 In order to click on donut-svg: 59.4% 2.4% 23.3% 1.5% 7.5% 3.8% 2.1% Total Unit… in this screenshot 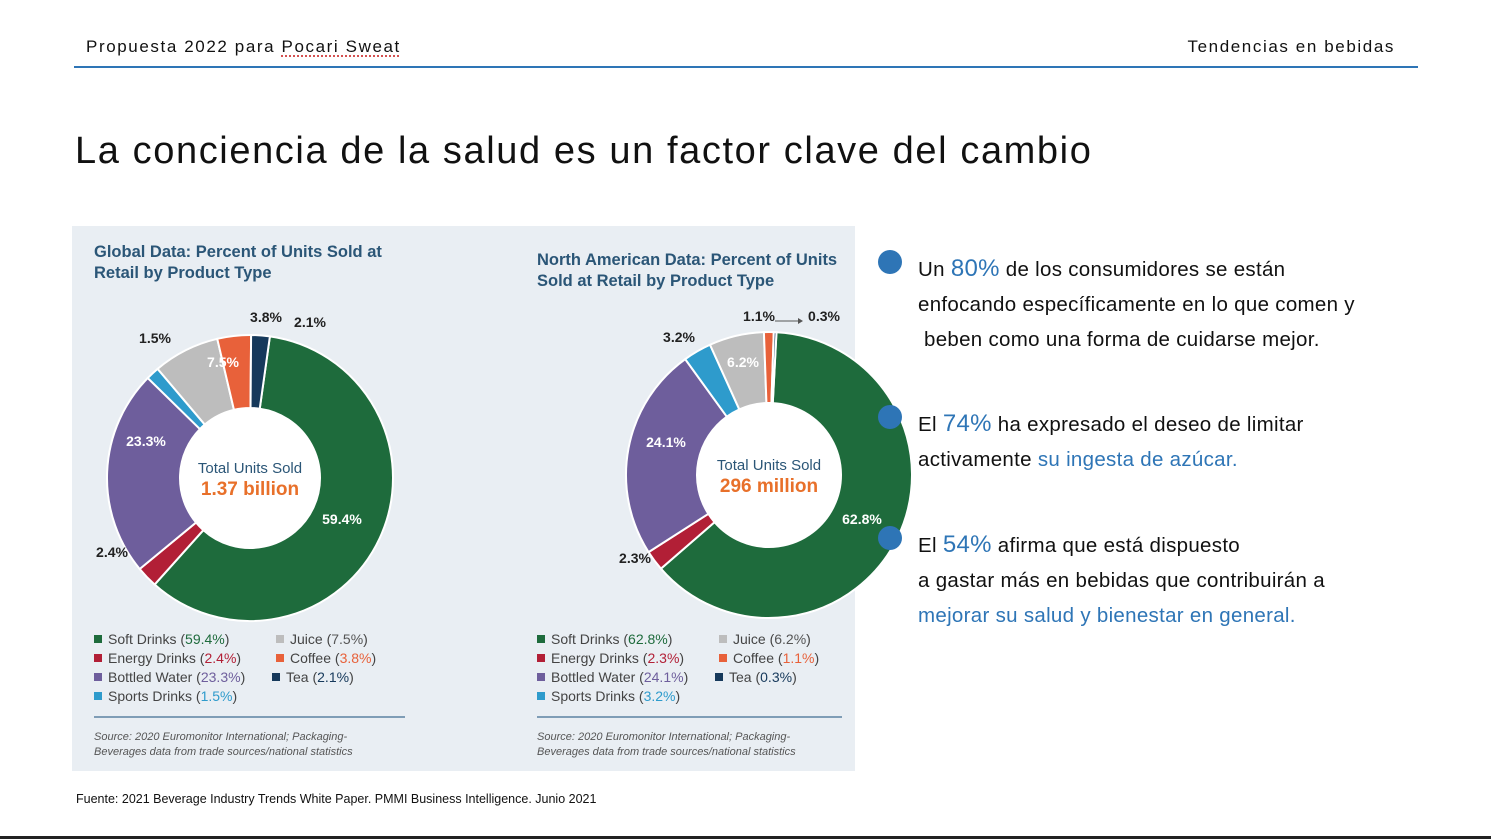, I will do `click(245, 465)`.